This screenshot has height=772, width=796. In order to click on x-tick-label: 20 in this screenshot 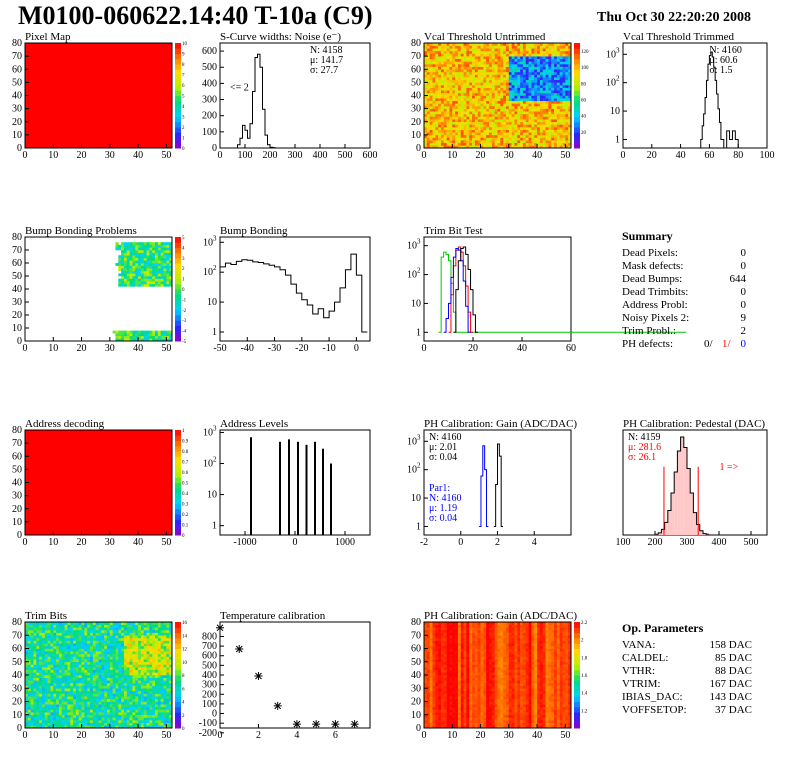, I will do `click(82, 542)`.